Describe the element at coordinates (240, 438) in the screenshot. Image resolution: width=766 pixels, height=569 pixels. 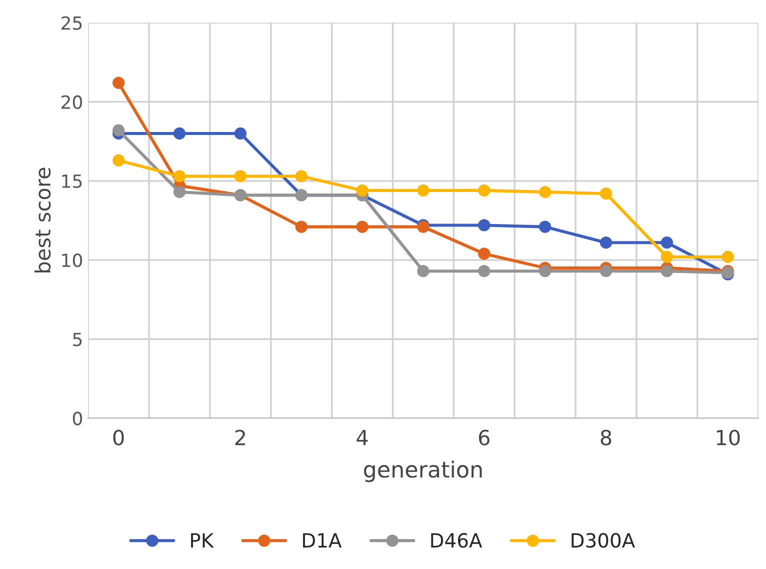
I see `x-tick-label: 2` at that location.